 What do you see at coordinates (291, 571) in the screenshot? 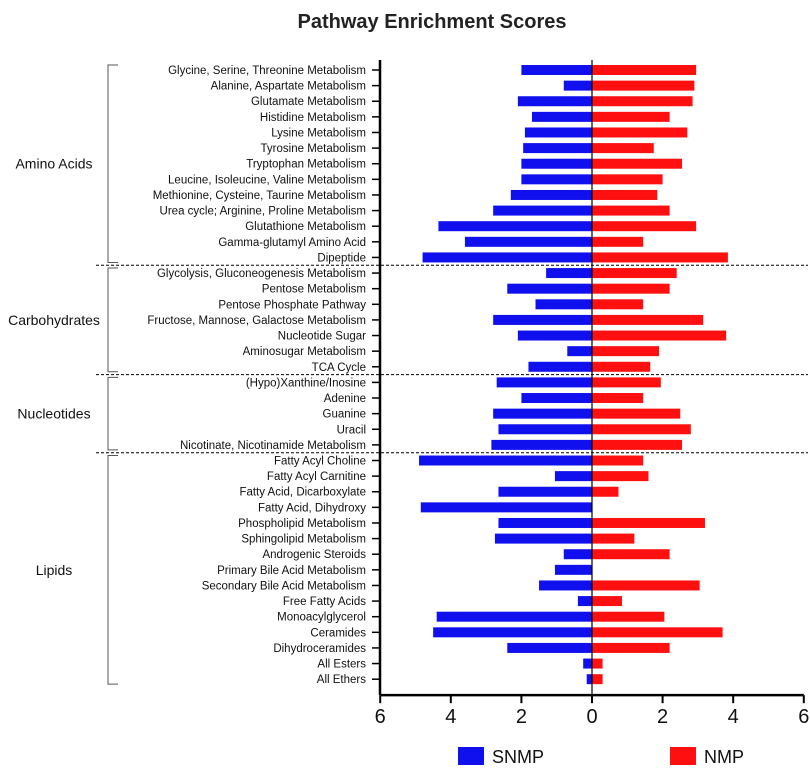
I see `category-label: Primary Bile Acid Metabolism` at bounding box center [291, 571].